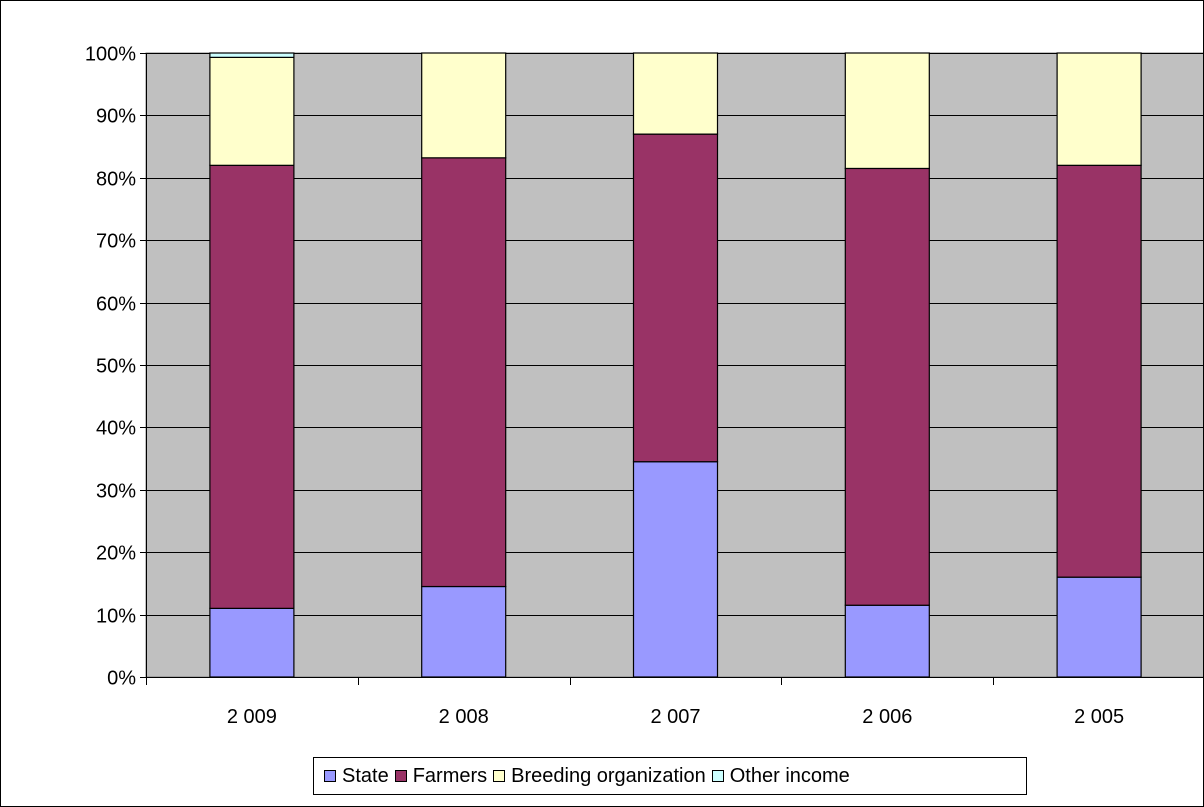 The height and width of the screenshot is (807, 1204). Describe the element at coordinates (110, 55) in the screenshot. I see `y-tick-label: 100%` at that location.